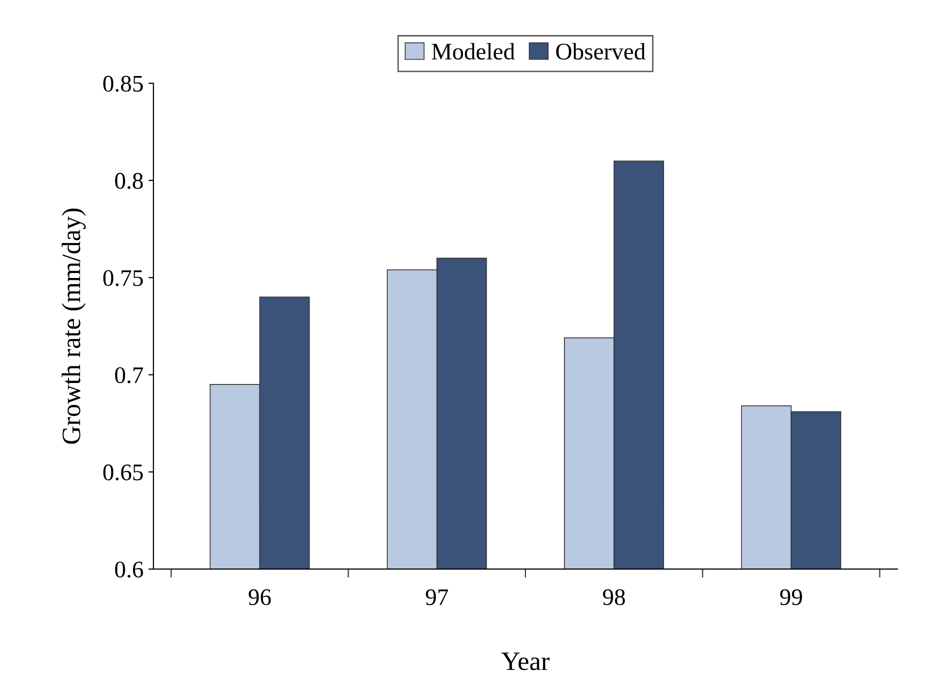 Image resolution: width=930 pixels, height=694 pixels. What do you see at coordinates (129, 180) in the screenshot?
I see `y-tick-label: 0.8` at bounding box center [129, 180].